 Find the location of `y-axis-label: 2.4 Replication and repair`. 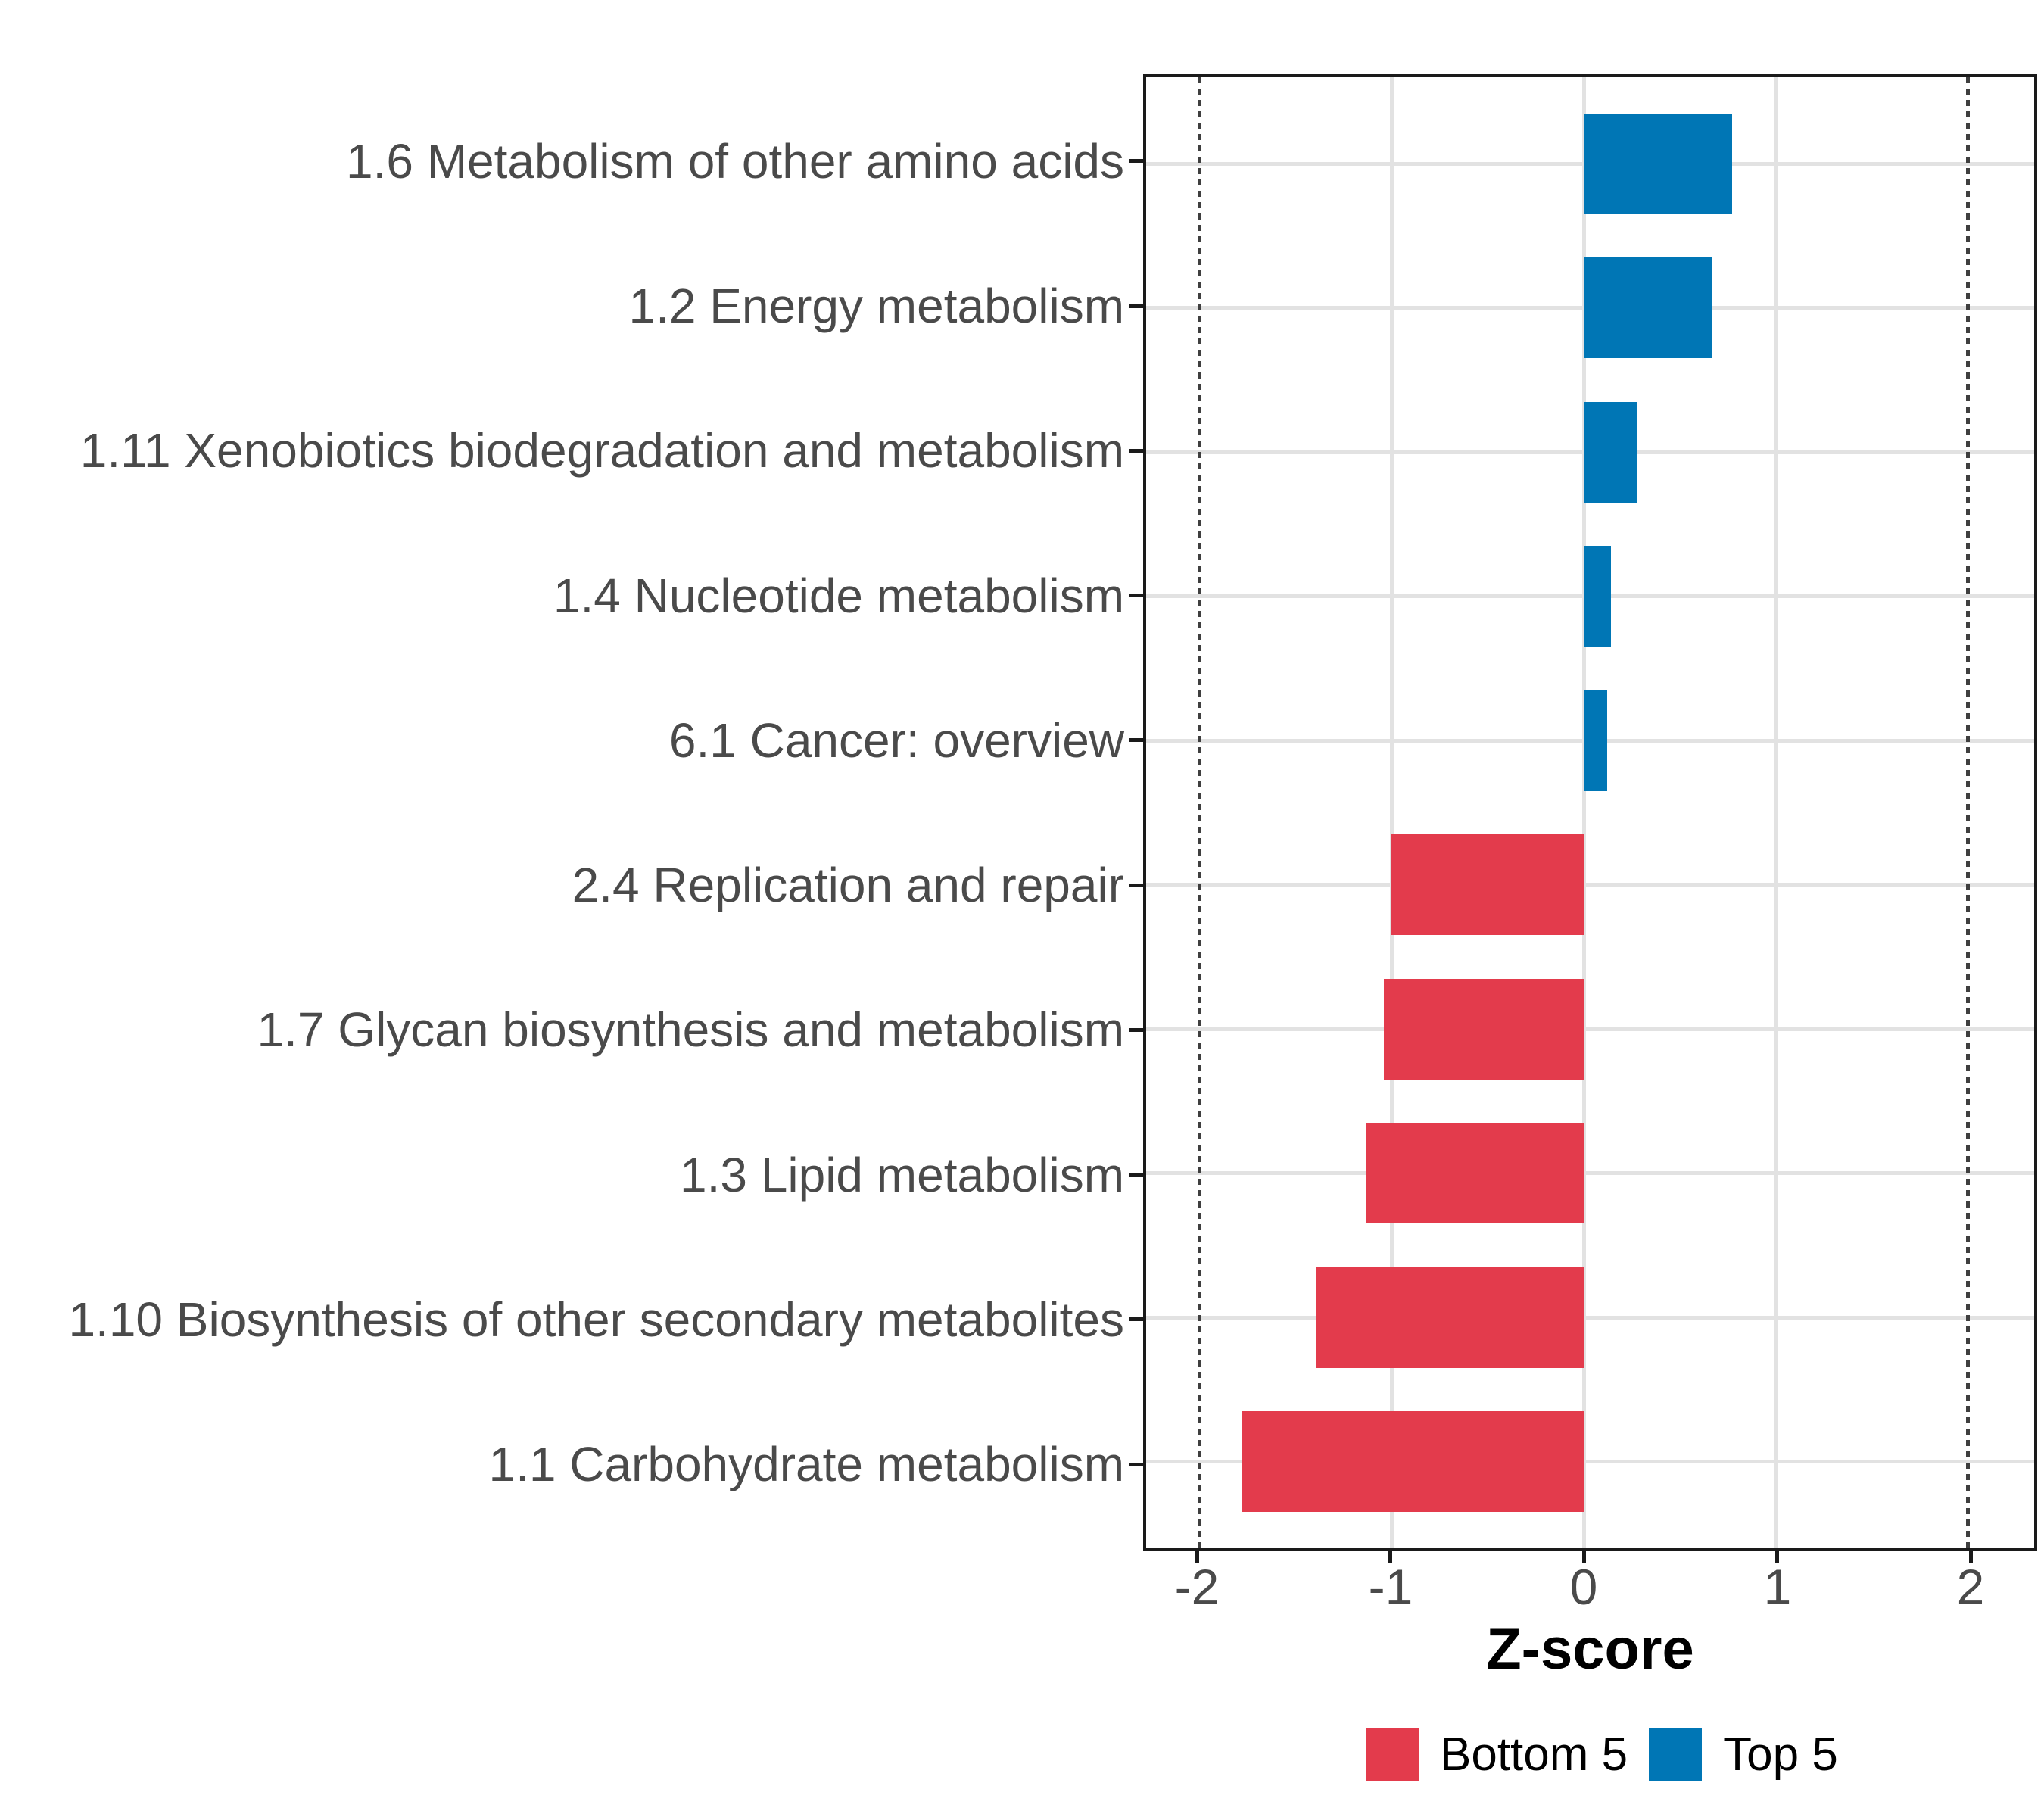

y-axis-label: 2.4 Replication and repair is located at coordinates (848, 885).